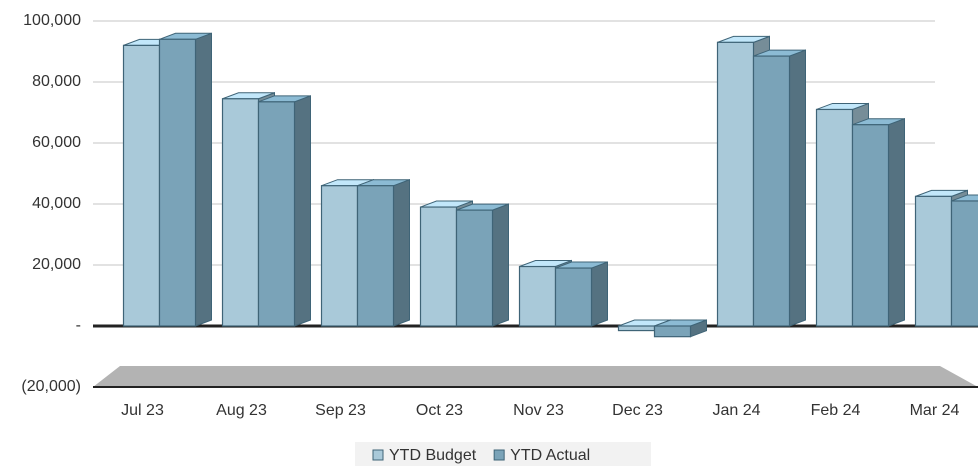  I want to click on x-tick-label: Mar 24, so click(935, 410).